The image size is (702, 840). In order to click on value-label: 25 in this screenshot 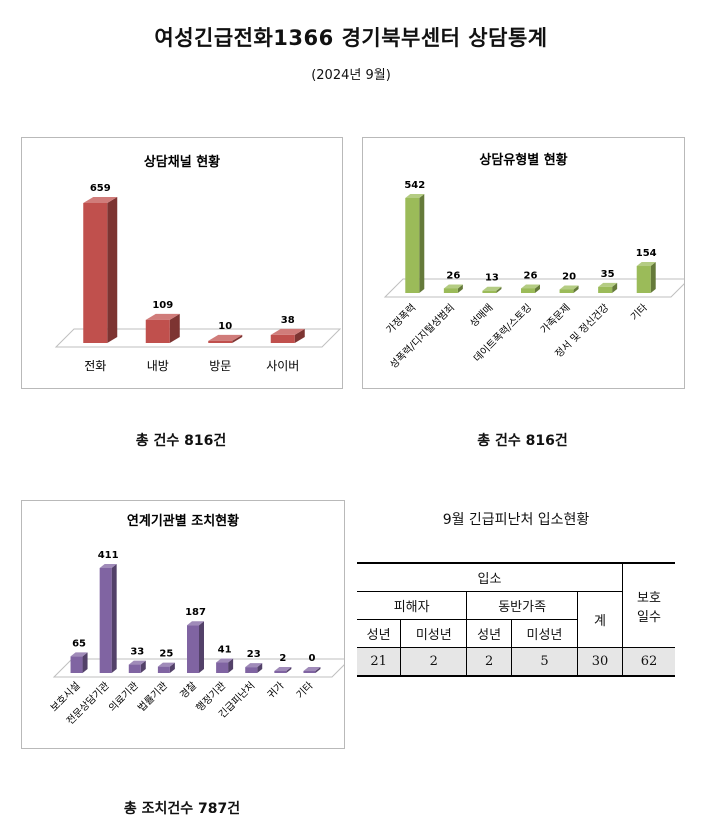, I will do `click(166, 654)`.